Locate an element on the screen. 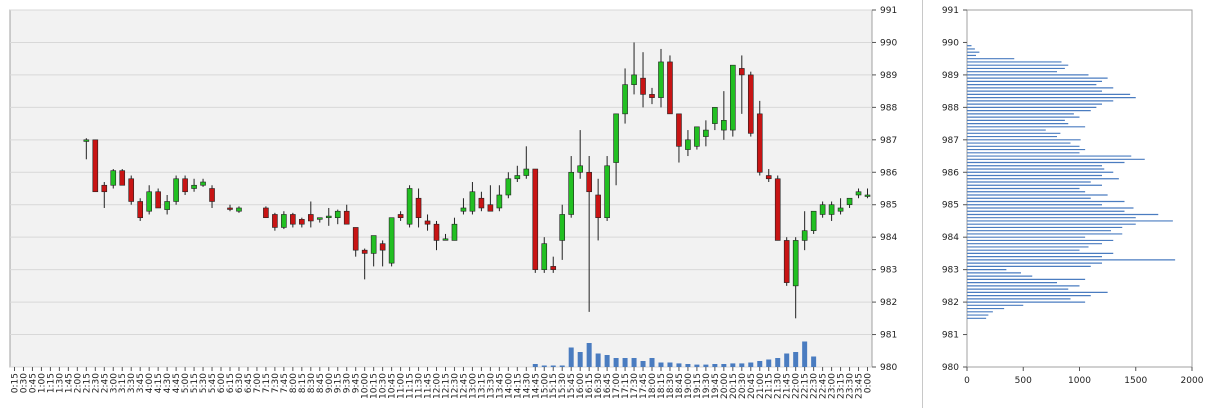 The height and width of the screenshot is (408, 1210). x-tick-label: 20:45 is located at coordinates (752, 386).